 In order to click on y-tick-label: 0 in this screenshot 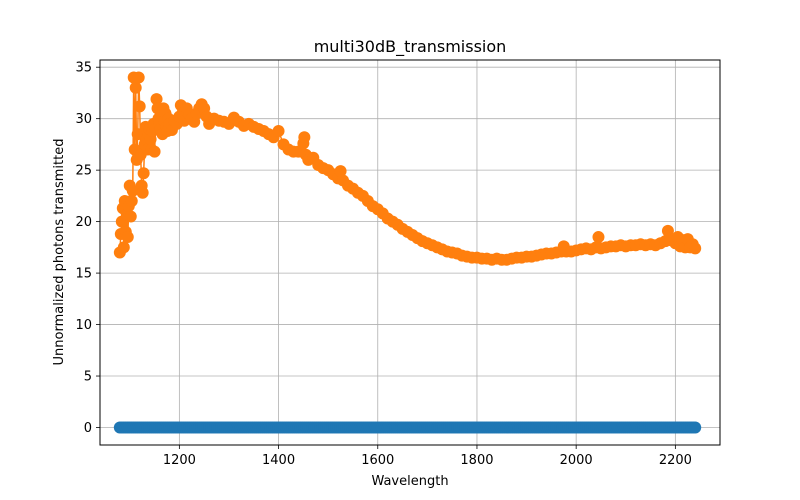, I will do `click(88, 428)`.